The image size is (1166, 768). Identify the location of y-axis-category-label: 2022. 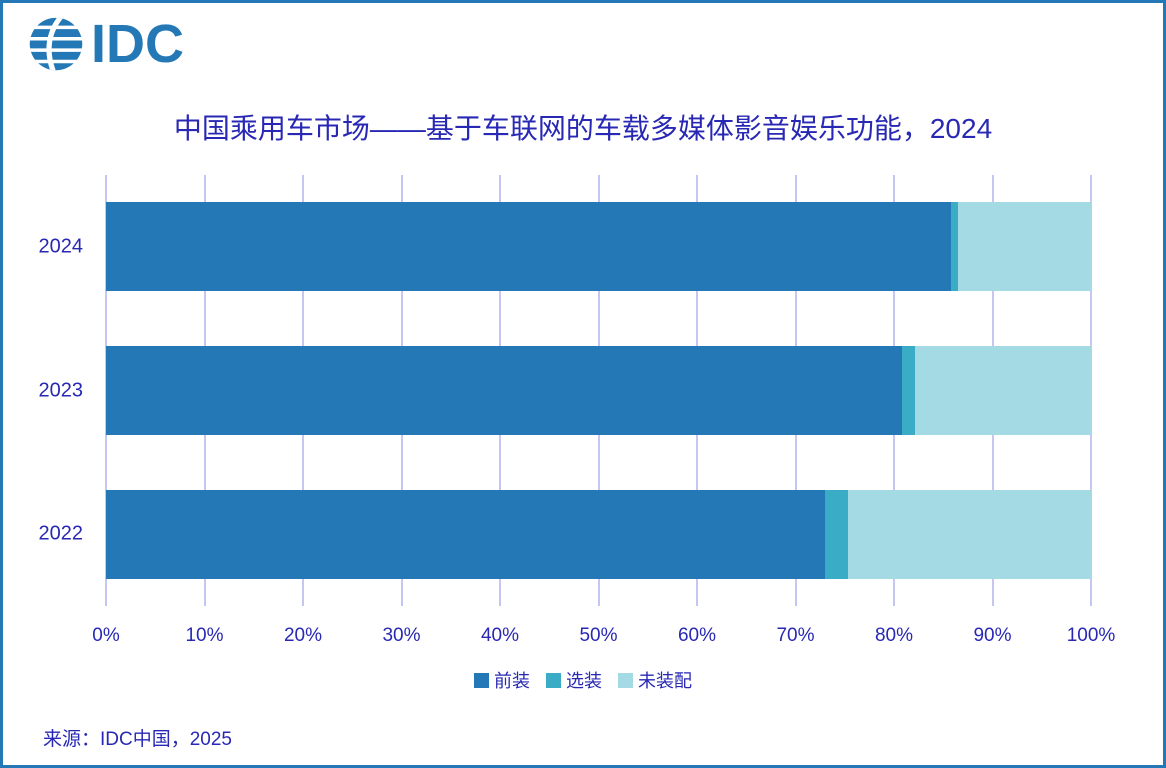
(61, 533).